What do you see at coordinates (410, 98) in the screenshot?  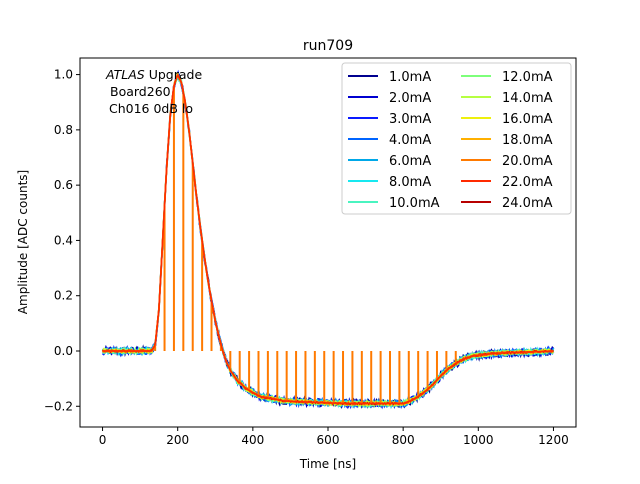 I see `legend-label: 2.0mA` at bounding box center [410, 98].